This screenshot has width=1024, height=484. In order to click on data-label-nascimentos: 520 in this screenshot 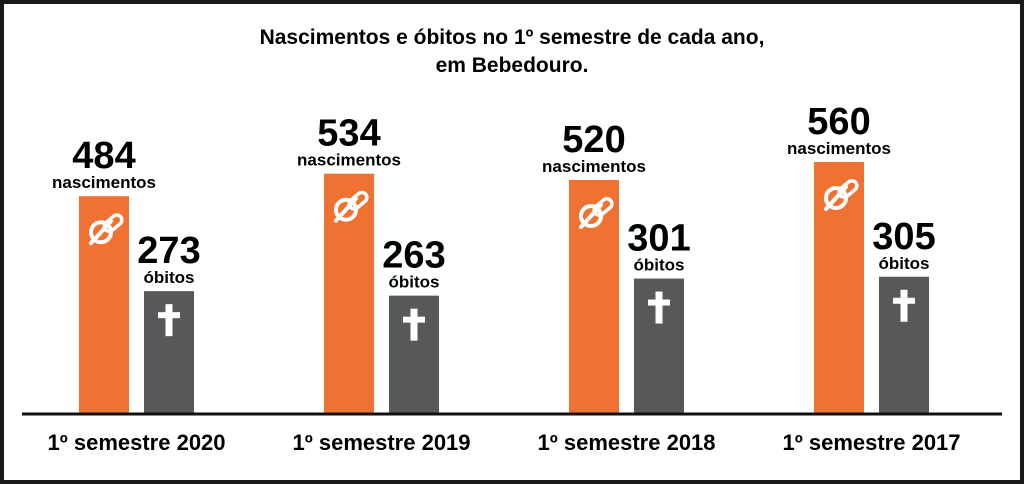, I will do `click(593, 140)`.